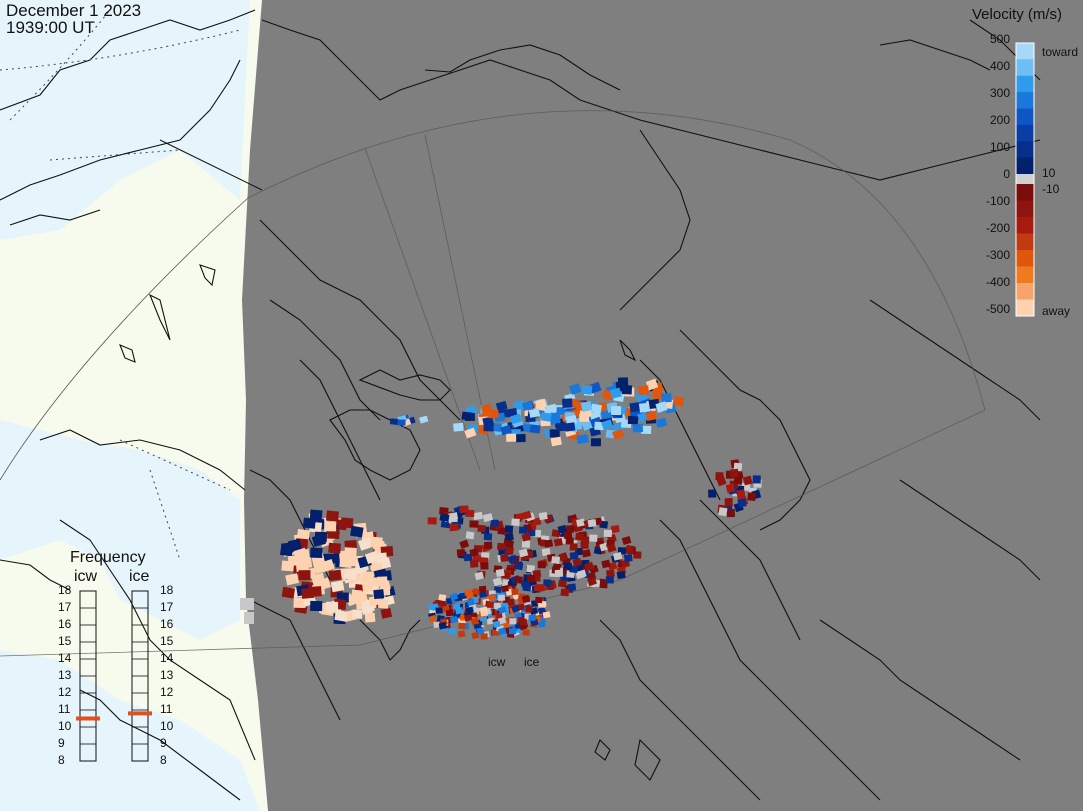 The width and height of the screenshot is (1083, 811). I want to click on frequency-tick-label: 17, so click(65, 607).